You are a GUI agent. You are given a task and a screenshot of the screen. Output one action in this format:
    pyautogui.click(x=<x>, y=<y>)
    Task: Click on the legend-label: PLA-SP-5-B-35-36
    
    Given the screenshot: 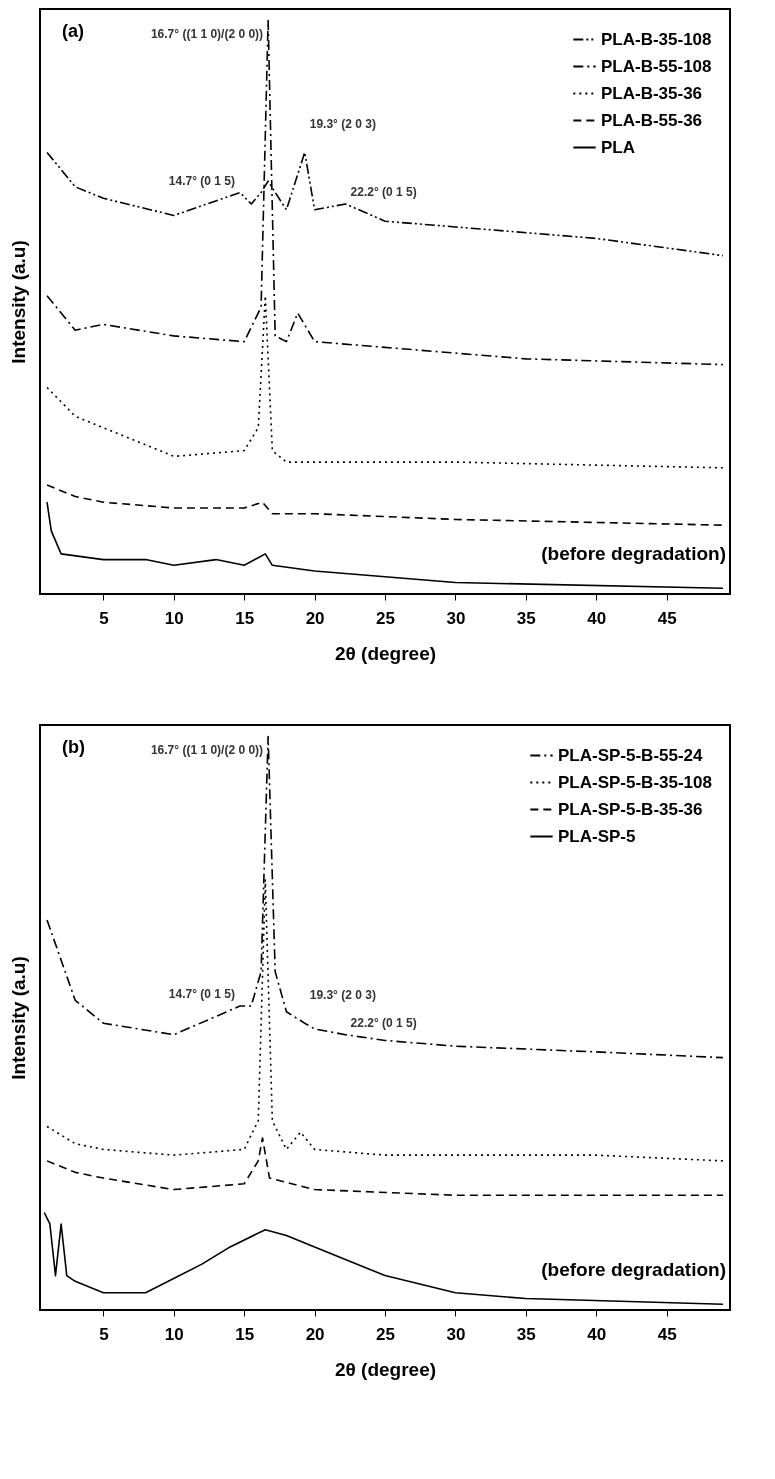 What is the action you would take?
    pyautogui.click(x=630, y=809)
    